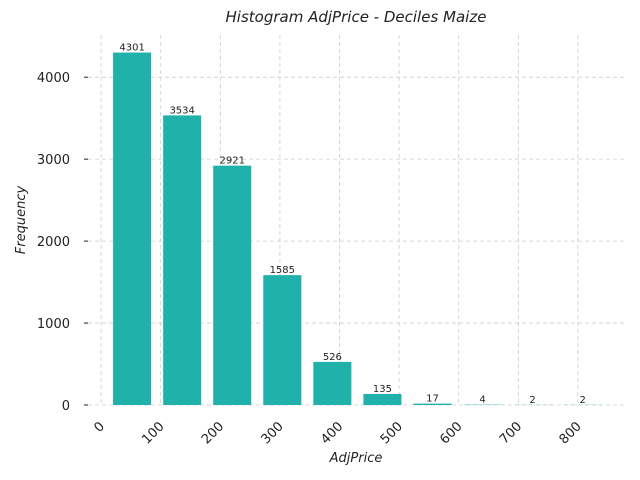  I want to click on x-tick-label: 300, so click(273, 433).